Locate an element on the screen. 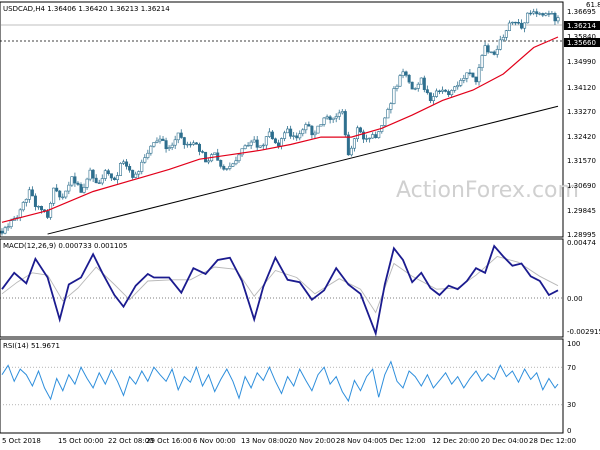 The width and height of the screenshot is (600, 450). time-tick: 22 Oct 08:00 is located at coordinates (131, 441).